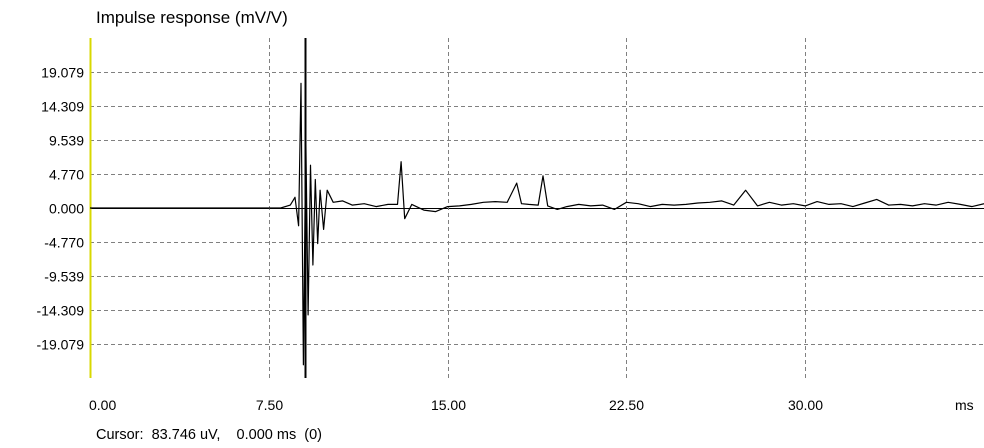  I want to click on y-tick-label: -4.770, so click(64, 243).